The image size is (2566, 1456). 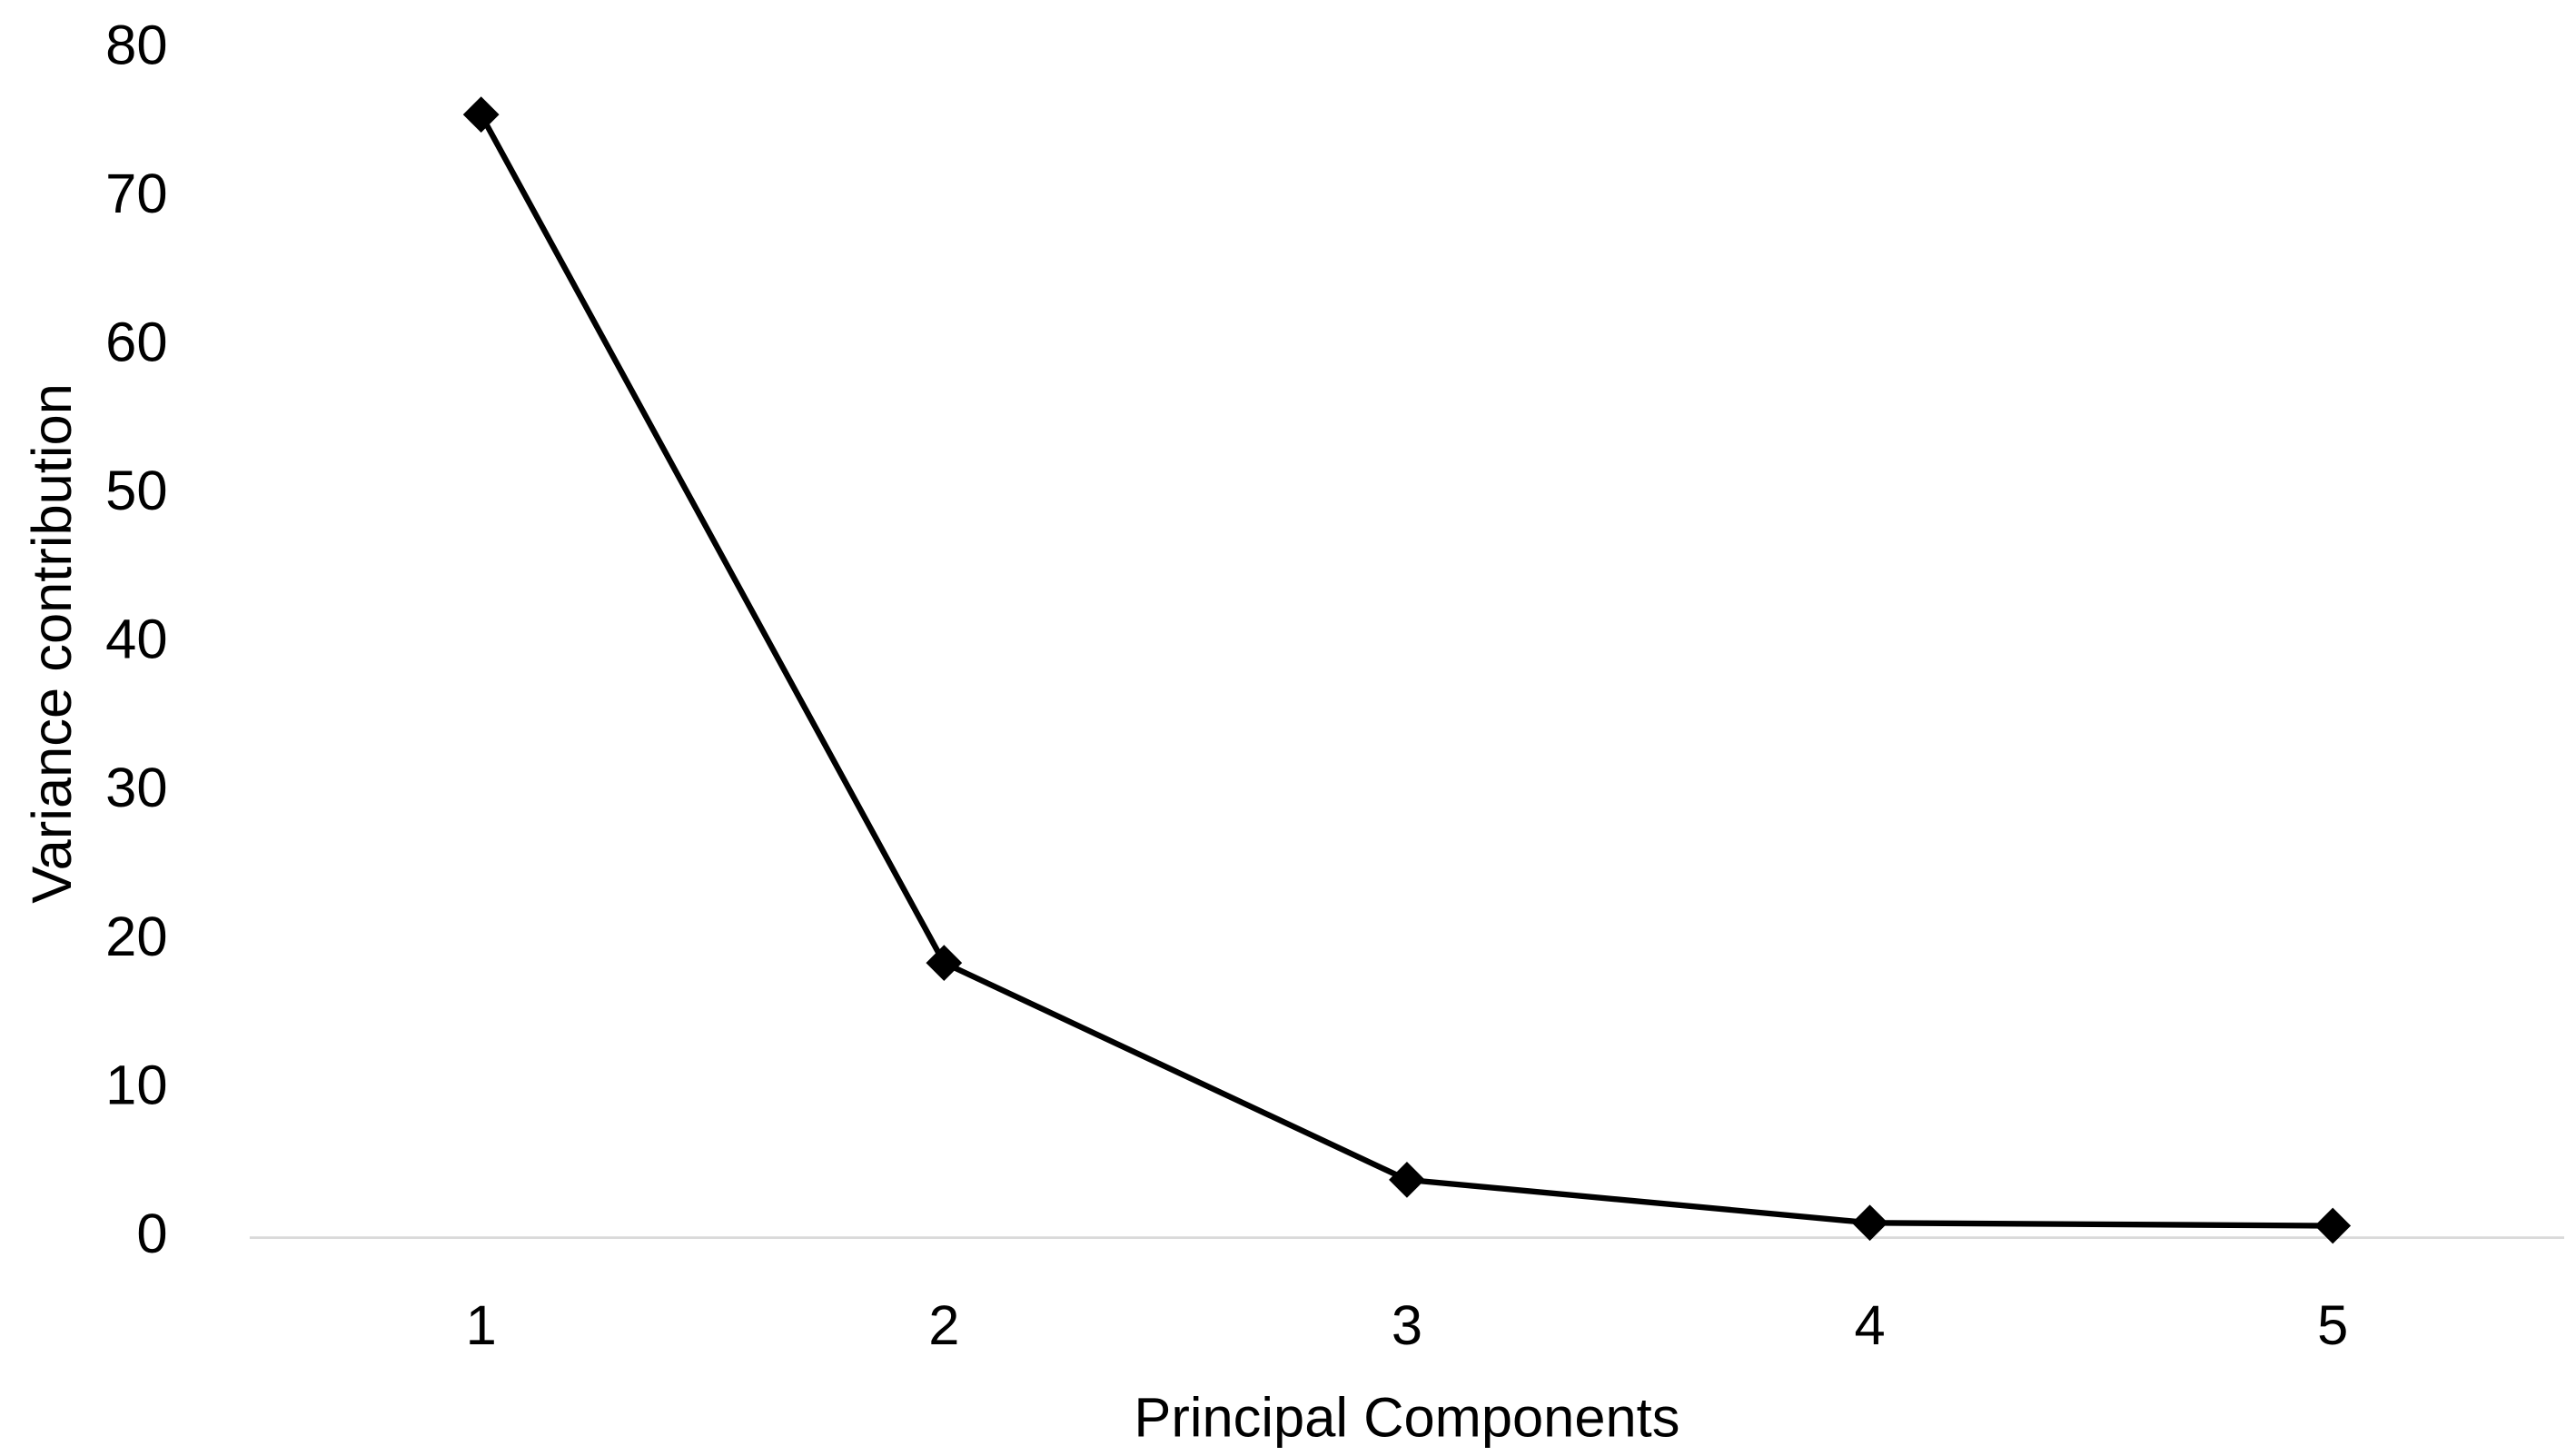 I want to click on x-tick-label: 1, so click(x=481, y=1325).